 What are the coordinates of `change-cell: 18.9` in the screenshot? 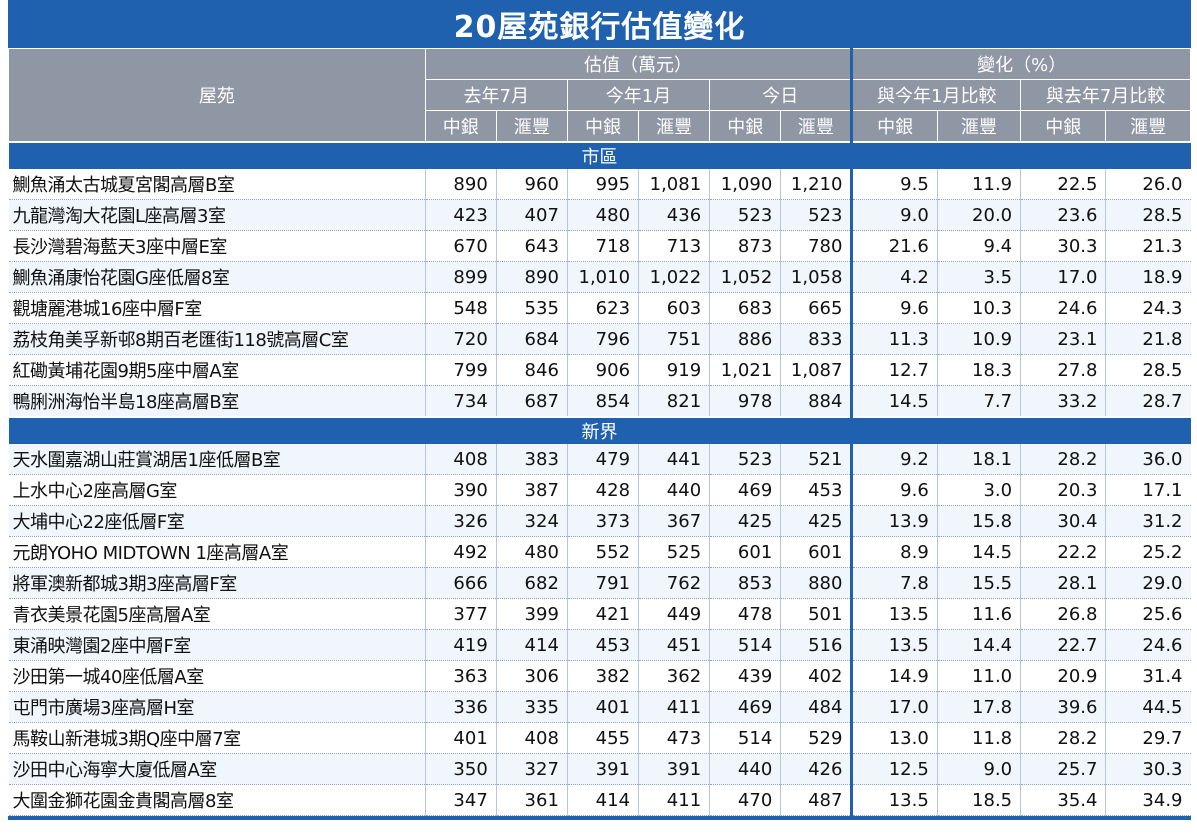 It's located at (1148, 277).